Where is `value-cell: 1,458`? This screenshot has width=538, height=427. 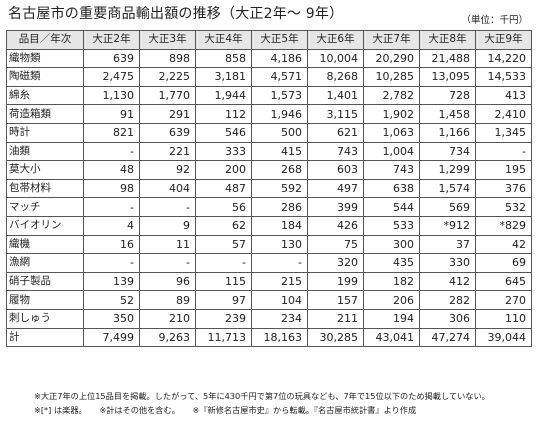
value-cell: 1,458 is located at coordinates (447, 114).